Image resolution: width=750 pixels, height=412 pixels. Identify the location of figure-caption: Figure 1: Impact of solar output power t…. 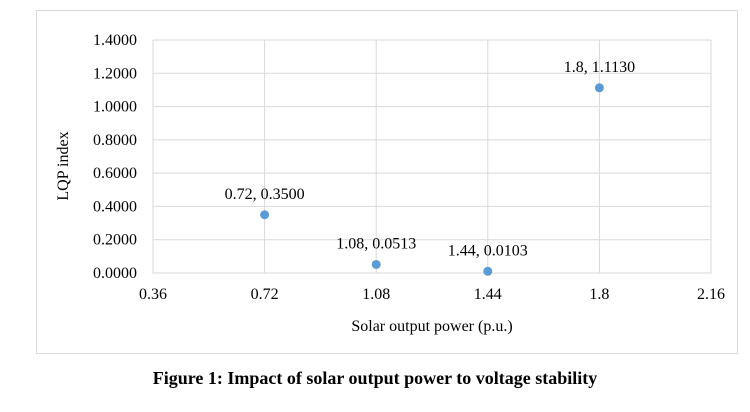
(375, 378).